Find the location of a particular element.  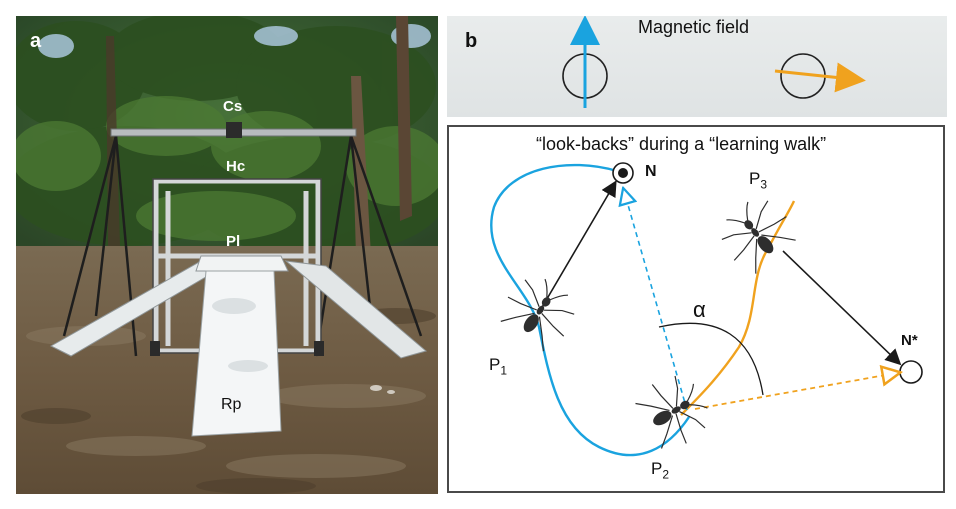

panel-a-letter: a is located at coordinates (36, 41).